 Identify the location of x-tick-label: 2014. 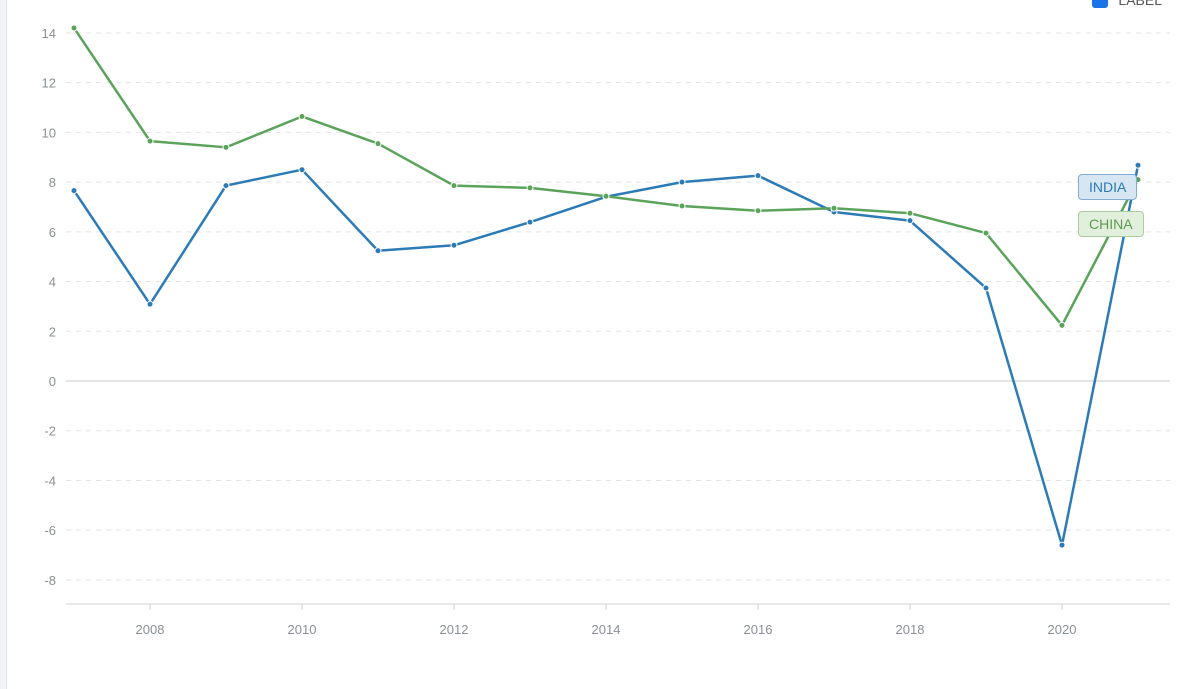
(606, 629).